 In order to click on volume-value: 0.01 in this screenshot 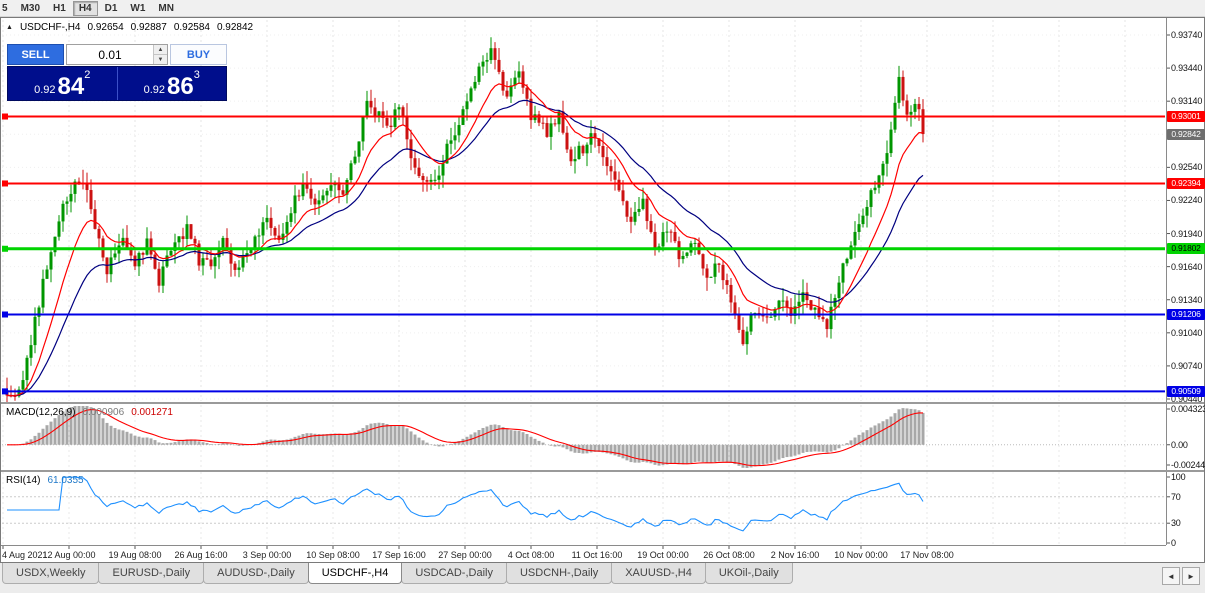, I will do `click(110, 54)`.